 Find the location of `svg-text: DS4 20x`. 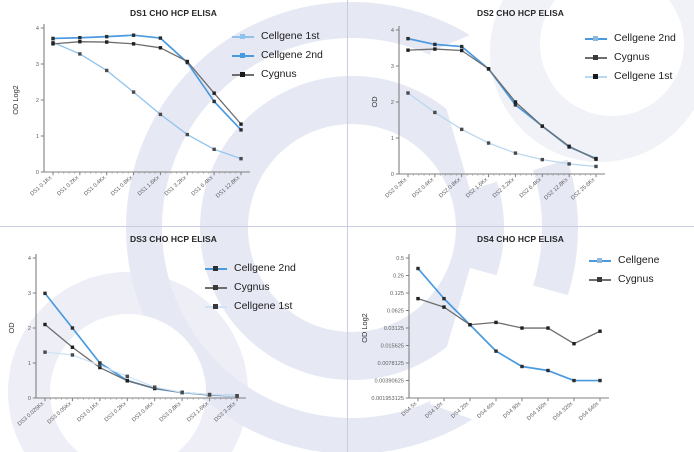

svg-text: DS4 20x is located at coordinates (460, 410).